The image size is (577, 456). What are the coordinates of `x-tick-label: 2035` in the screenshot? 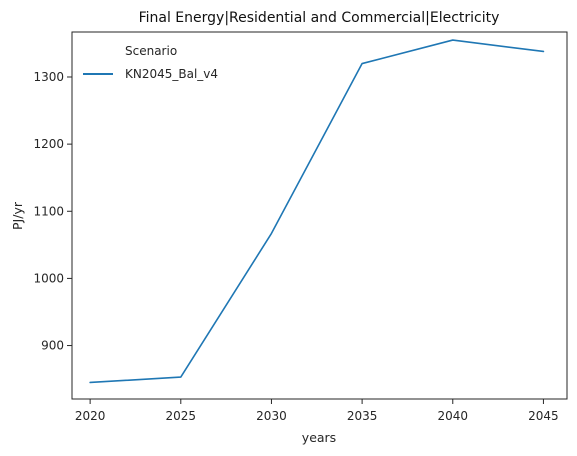 It's located at (362, 416).